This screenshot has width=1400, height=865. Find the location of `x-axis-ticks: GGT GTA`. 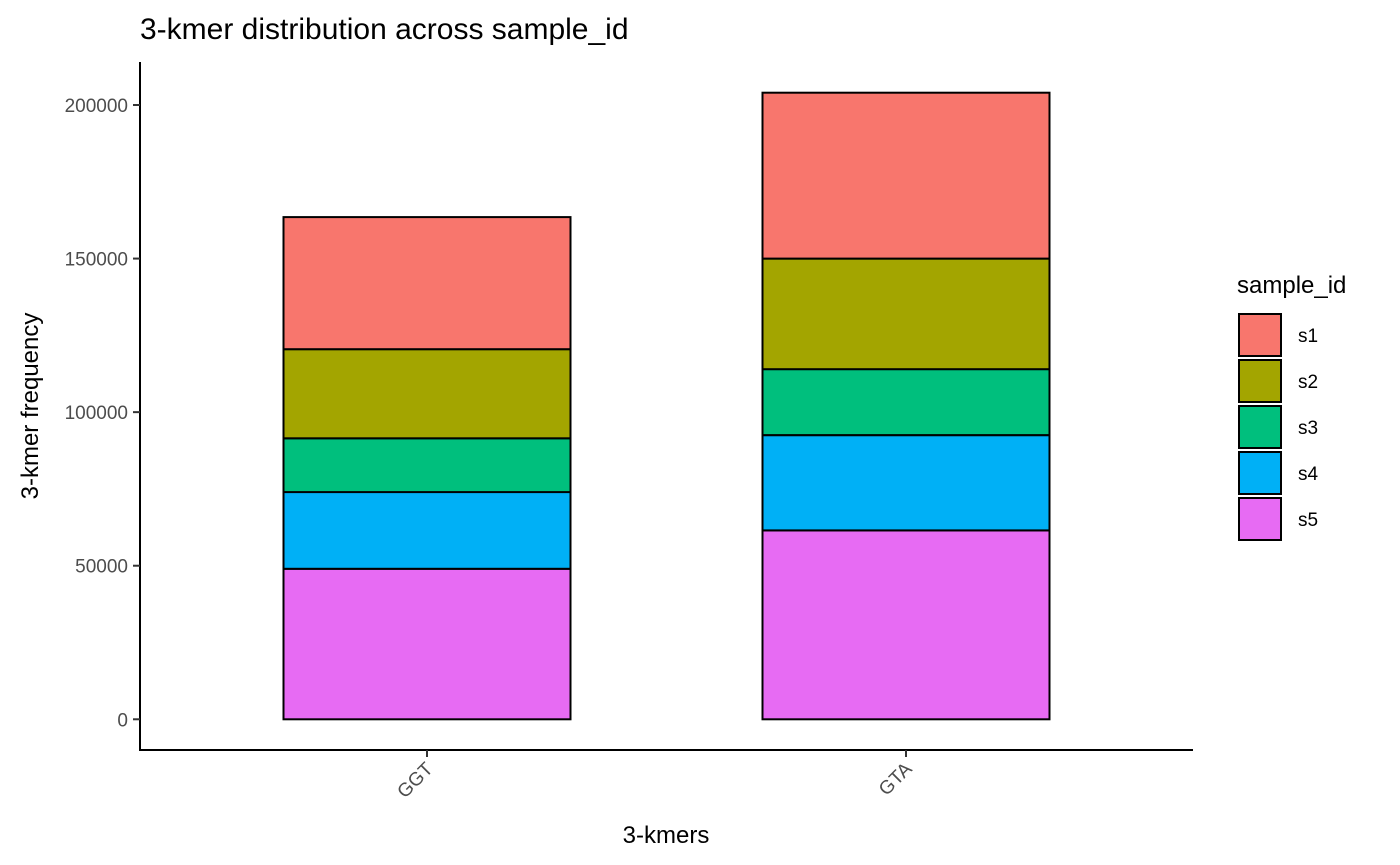

x-axis-ticks: GGT GTA is located at coordinates (655, 776).